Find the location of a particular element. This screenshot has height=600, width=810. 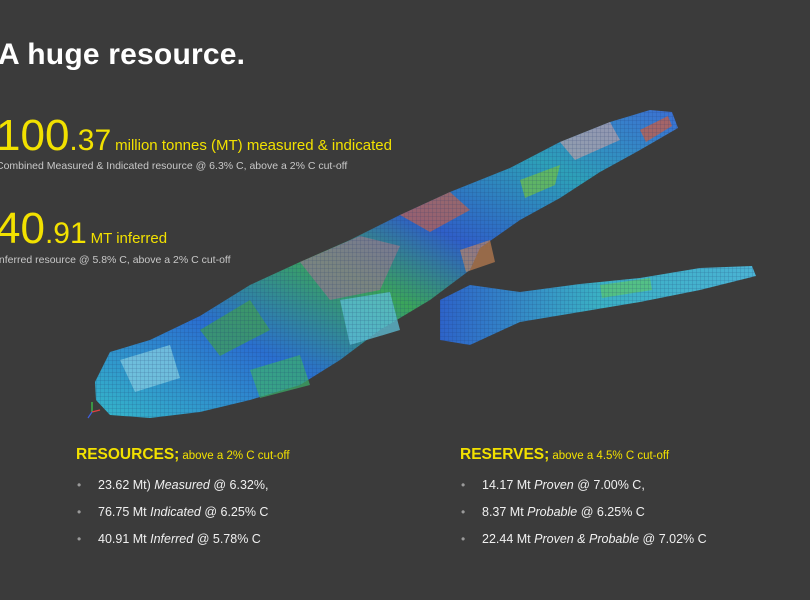

list-item: • 76.75 Mt Indicated @ 6.25% C is located at coordinates (183, 518).